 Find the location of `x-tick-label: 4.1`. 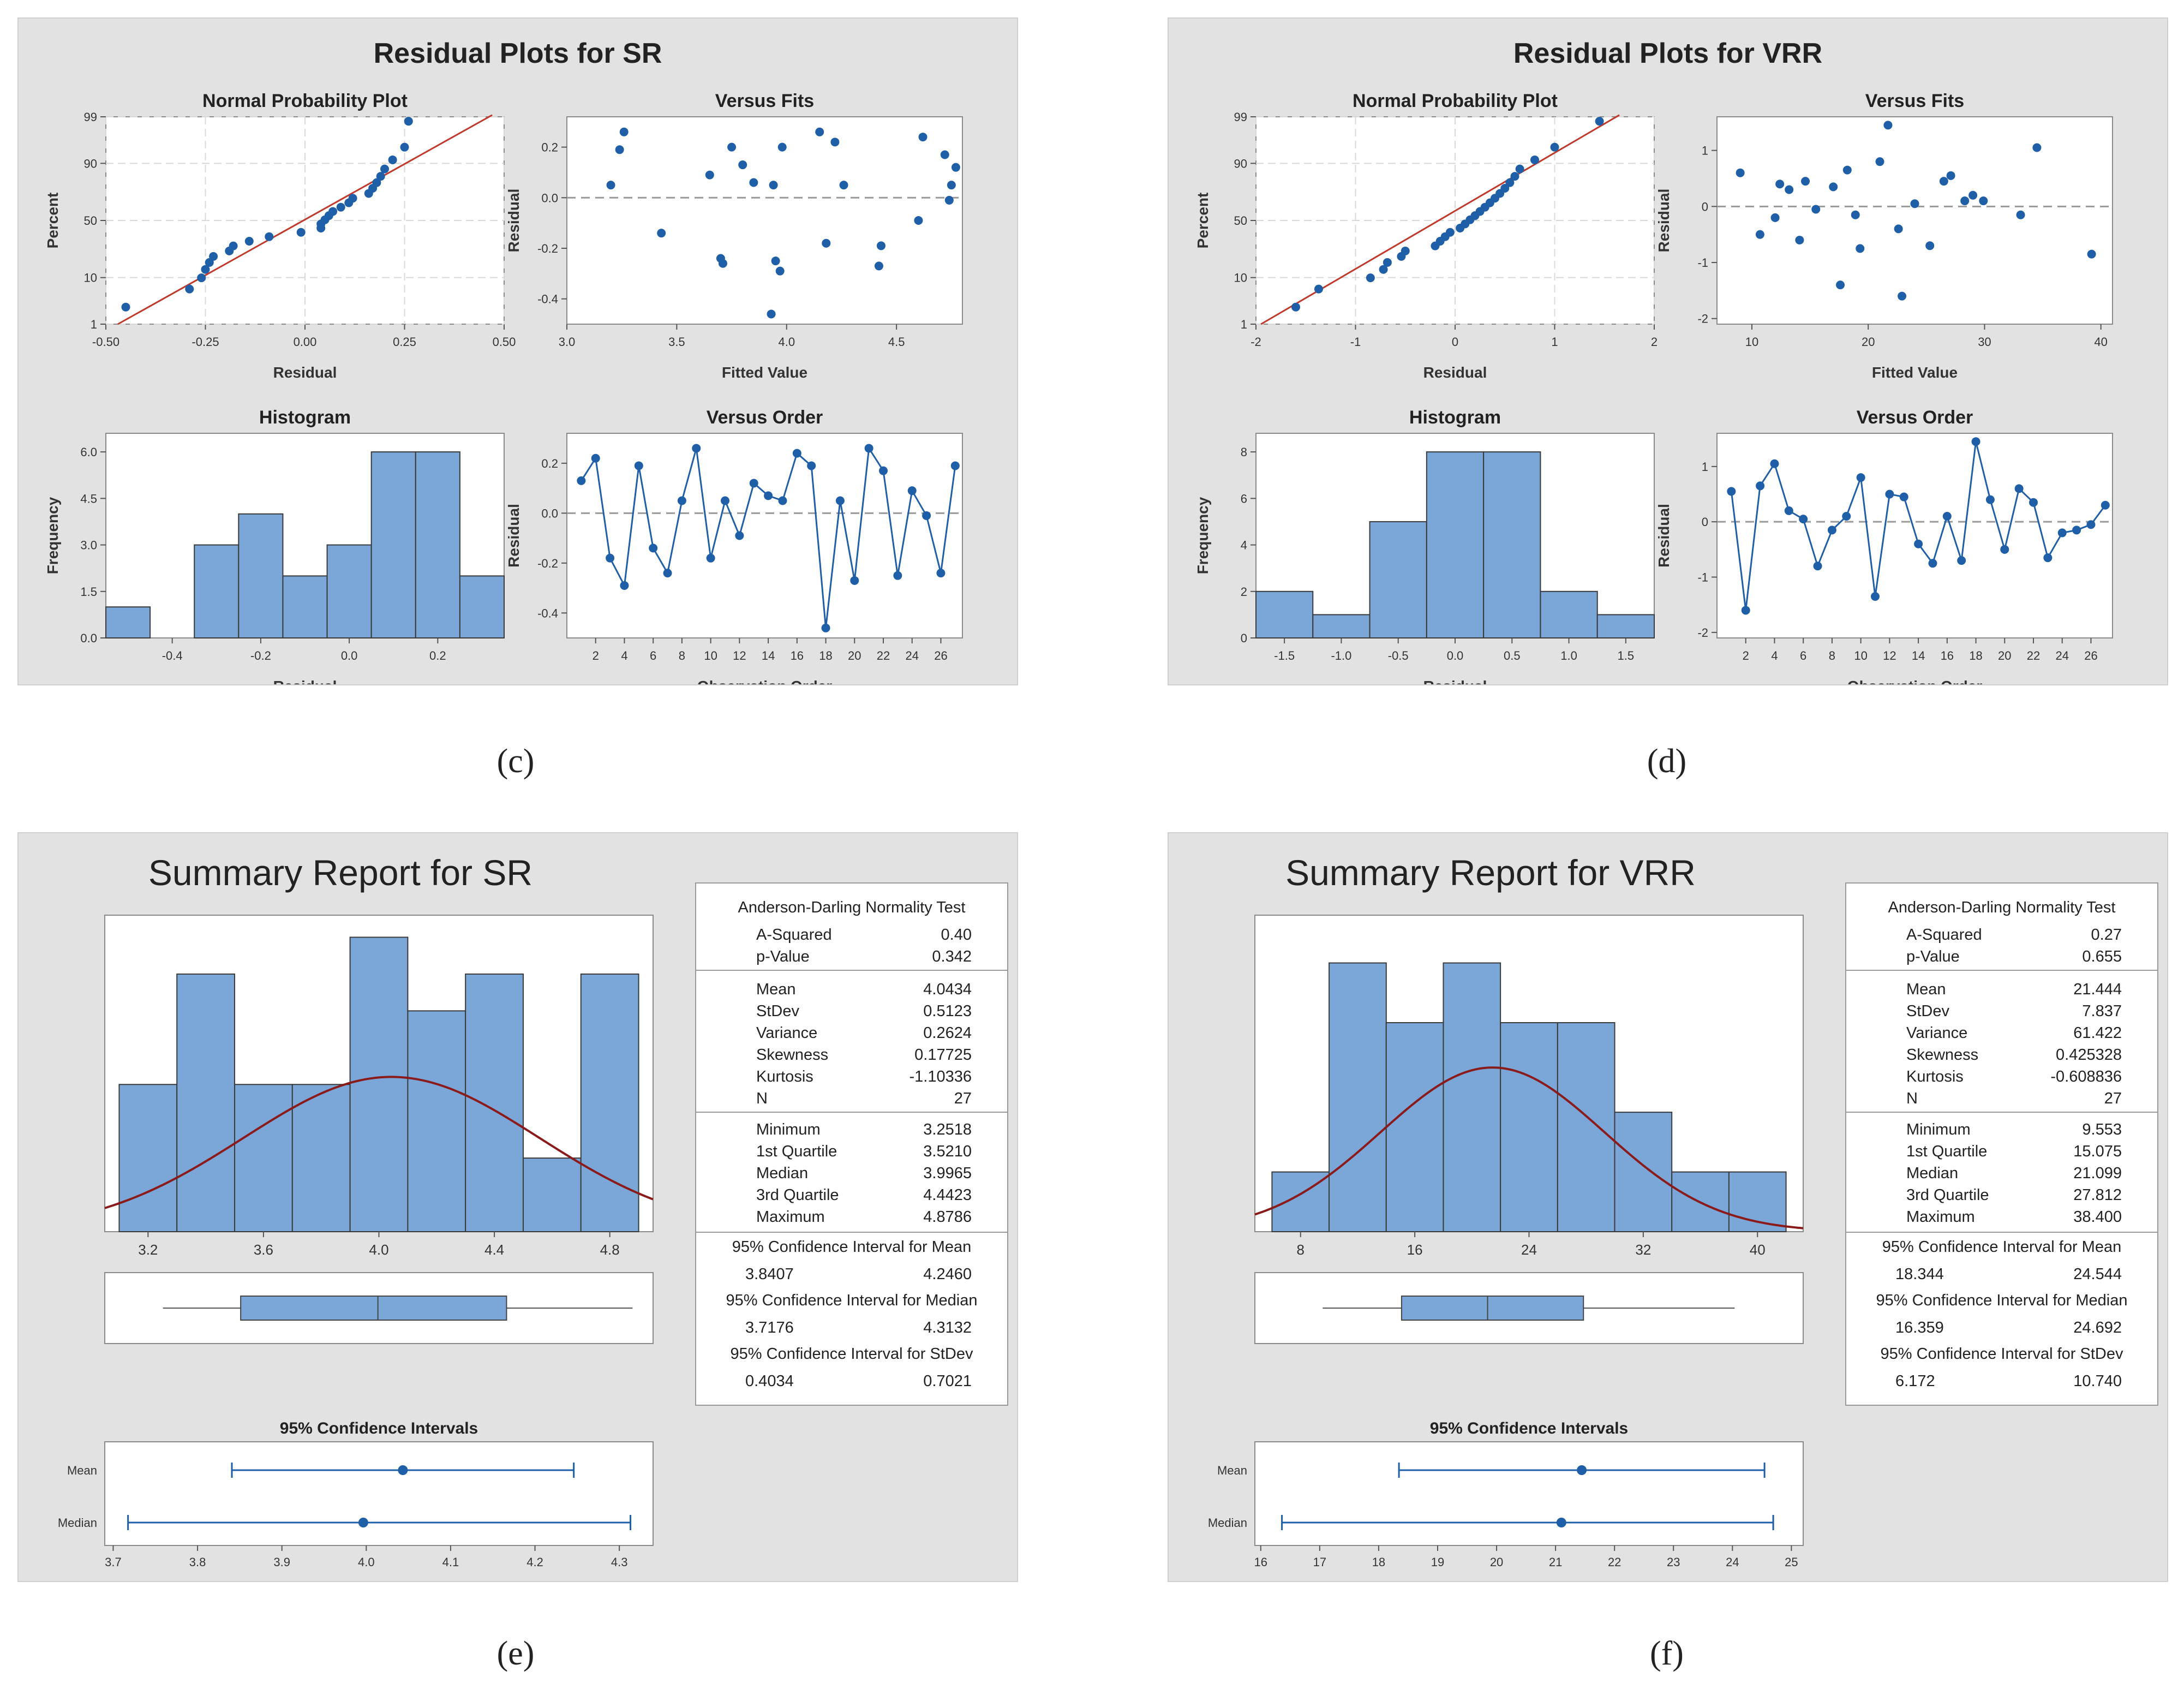

x-tick-label: 4.1 is located at coordinates (450, 1562).